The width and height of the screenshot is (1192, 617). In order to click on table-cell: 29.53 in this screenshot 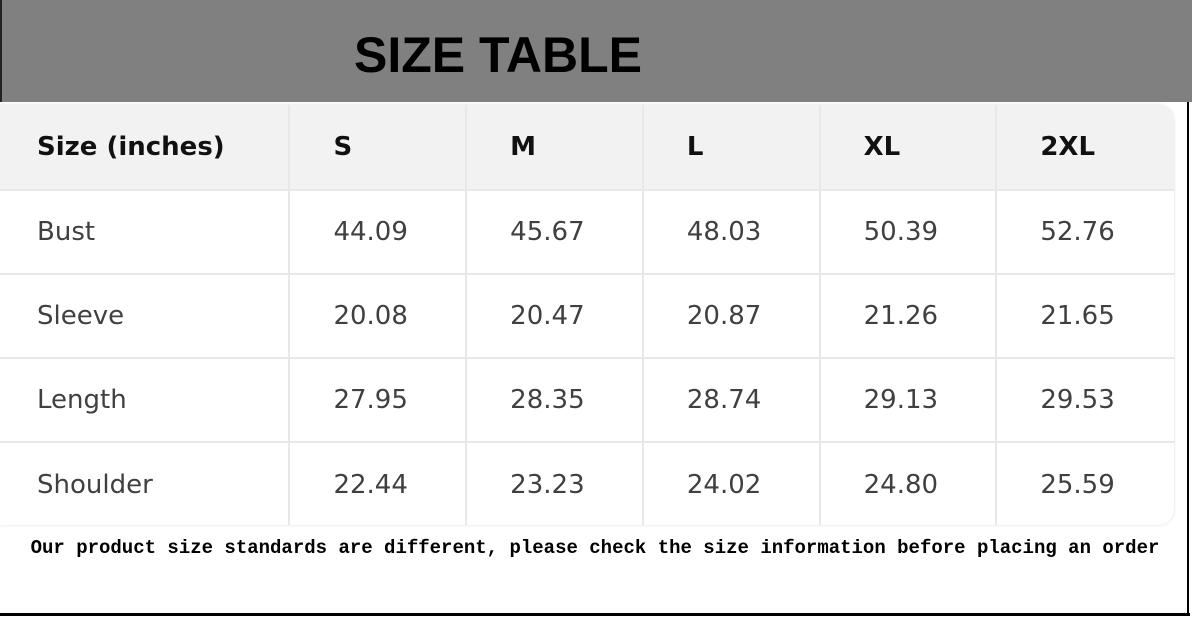, I will do `click(1077, 400)`.